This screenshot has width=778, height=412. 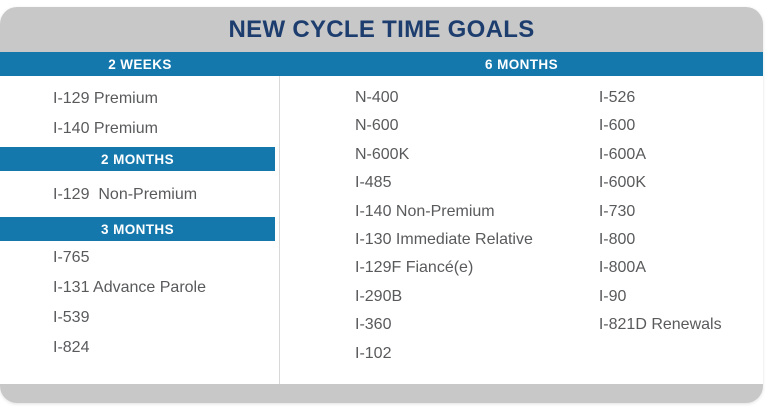 I want to click on form-item: I-90, so click(x=612, y=296).